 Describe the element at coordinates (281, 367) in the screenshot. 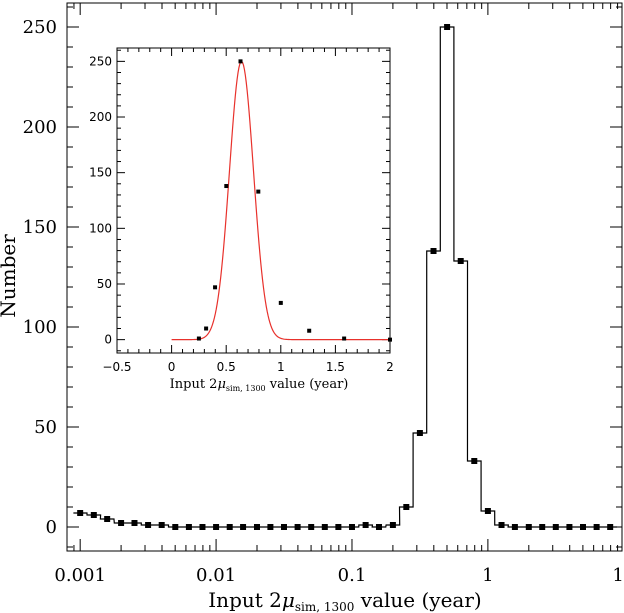

I see `inset-x-tick-label: 1` at that location.